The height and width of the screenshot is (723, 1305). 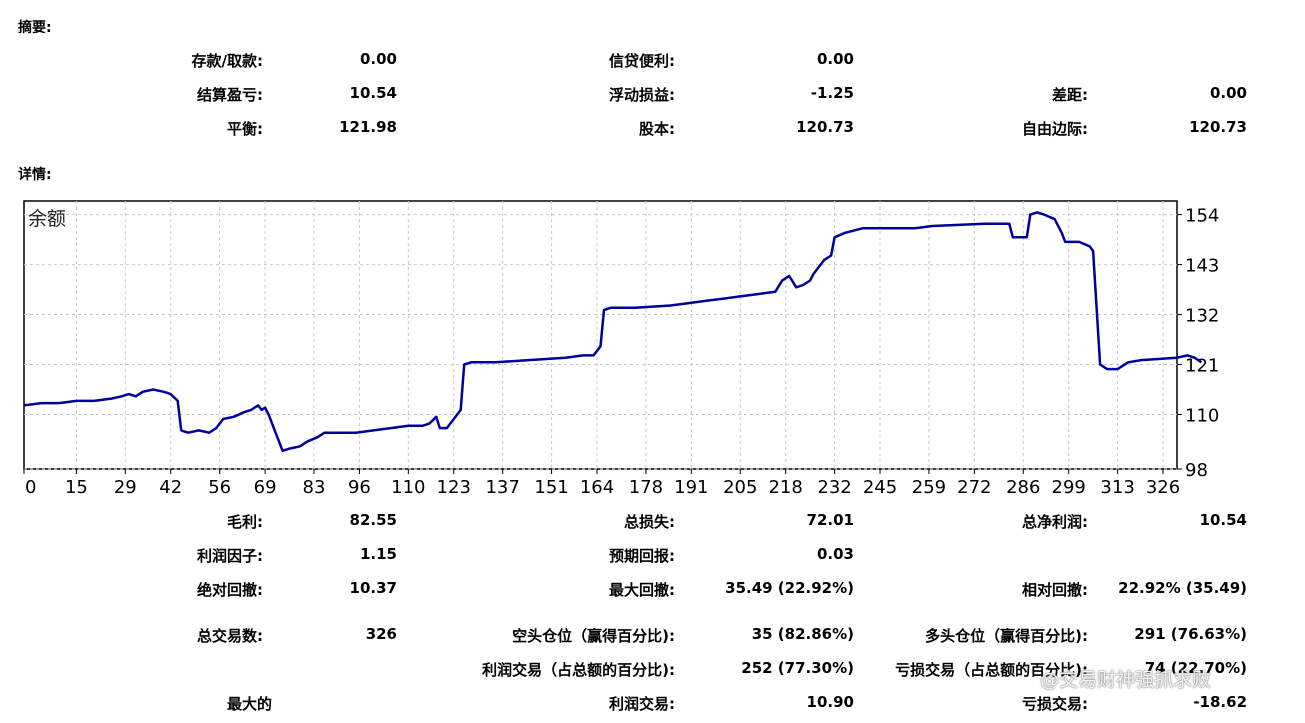 What do you see at coordinates (373, 93) in the screenshot?
I see `closed-pl-value: 10.54` at bounding box center [373, 93].